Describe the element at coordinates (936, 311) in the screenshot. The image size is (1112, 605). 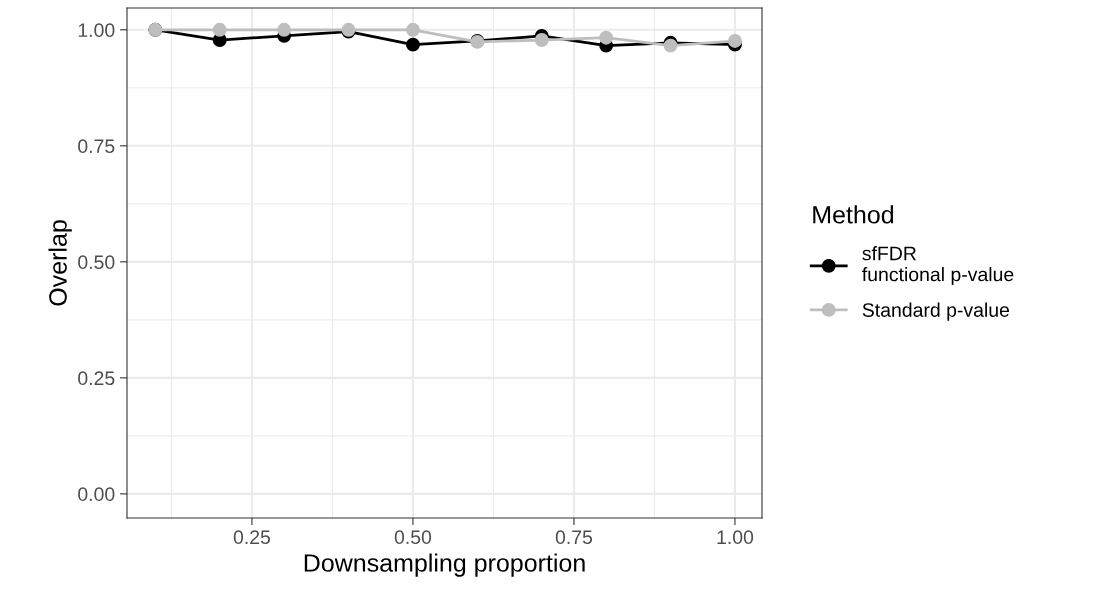
I see `legend-label: Standard p-value` at that location.